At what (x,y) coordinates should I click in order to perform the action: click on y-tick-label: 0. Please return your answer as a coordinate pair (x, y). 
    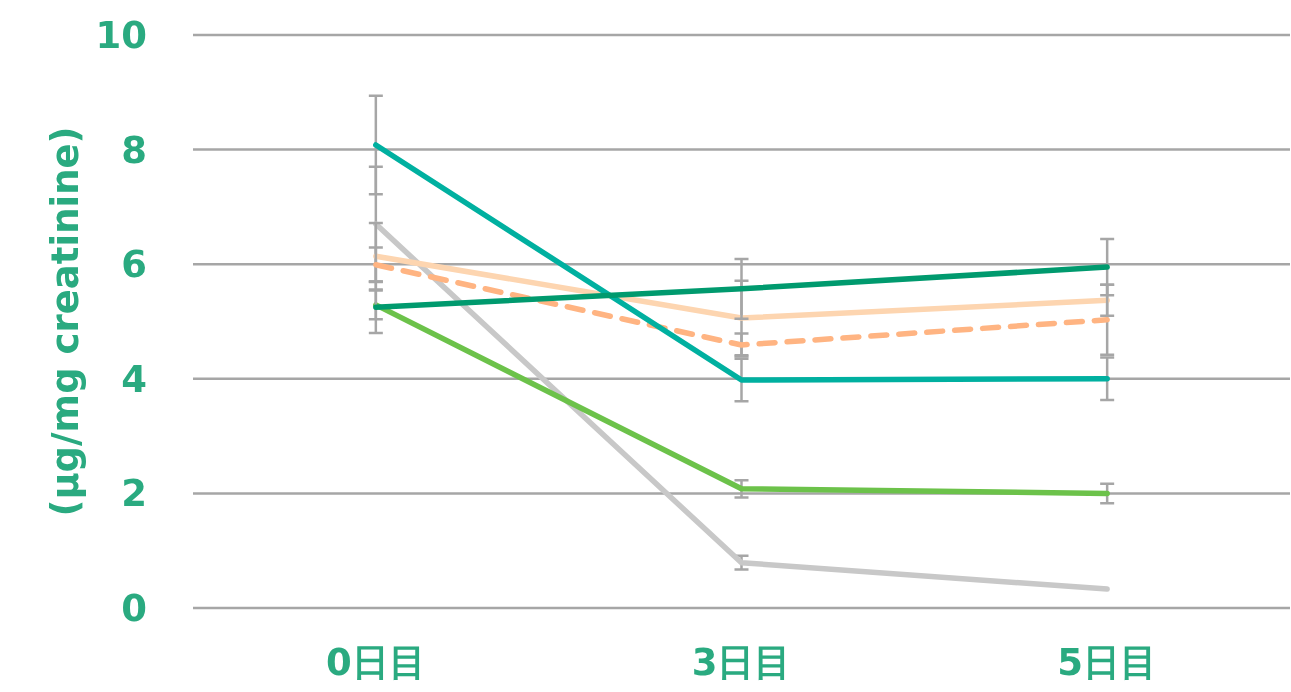
    Looking at the image, I should click on (134, 608).